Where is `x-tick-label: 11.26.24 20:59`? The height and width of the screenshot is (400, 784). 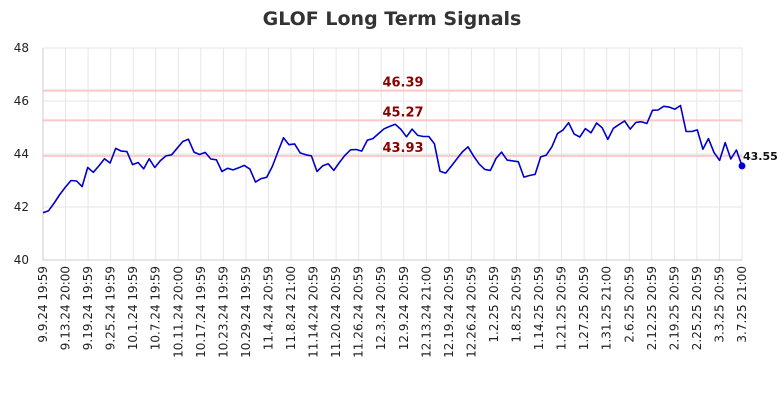 x-tick-label: 11.26.24 20:59 is located at coordinates (359, 312).